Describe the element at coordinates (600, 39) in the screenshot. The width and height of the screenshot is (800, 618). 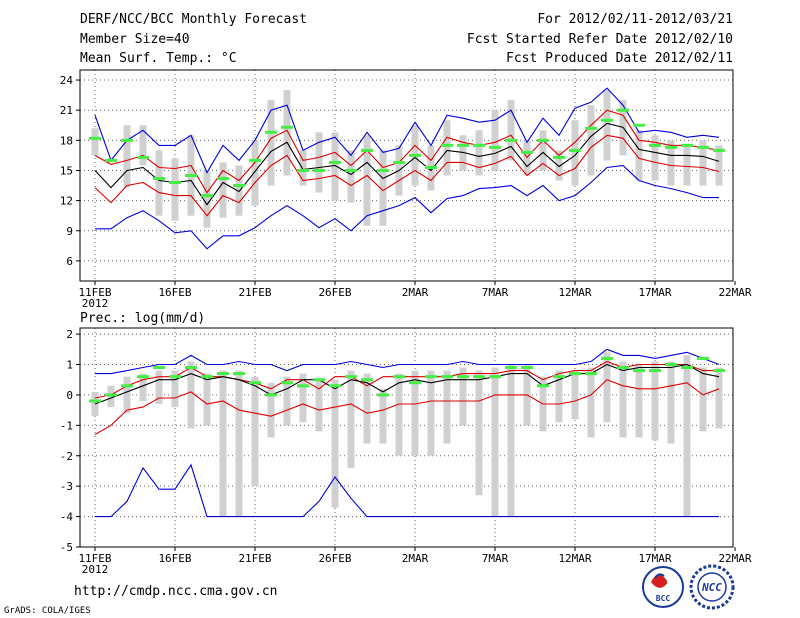
I see `forecast-start-label: Fcst Started Refer Date 2012/02/10` at that location.